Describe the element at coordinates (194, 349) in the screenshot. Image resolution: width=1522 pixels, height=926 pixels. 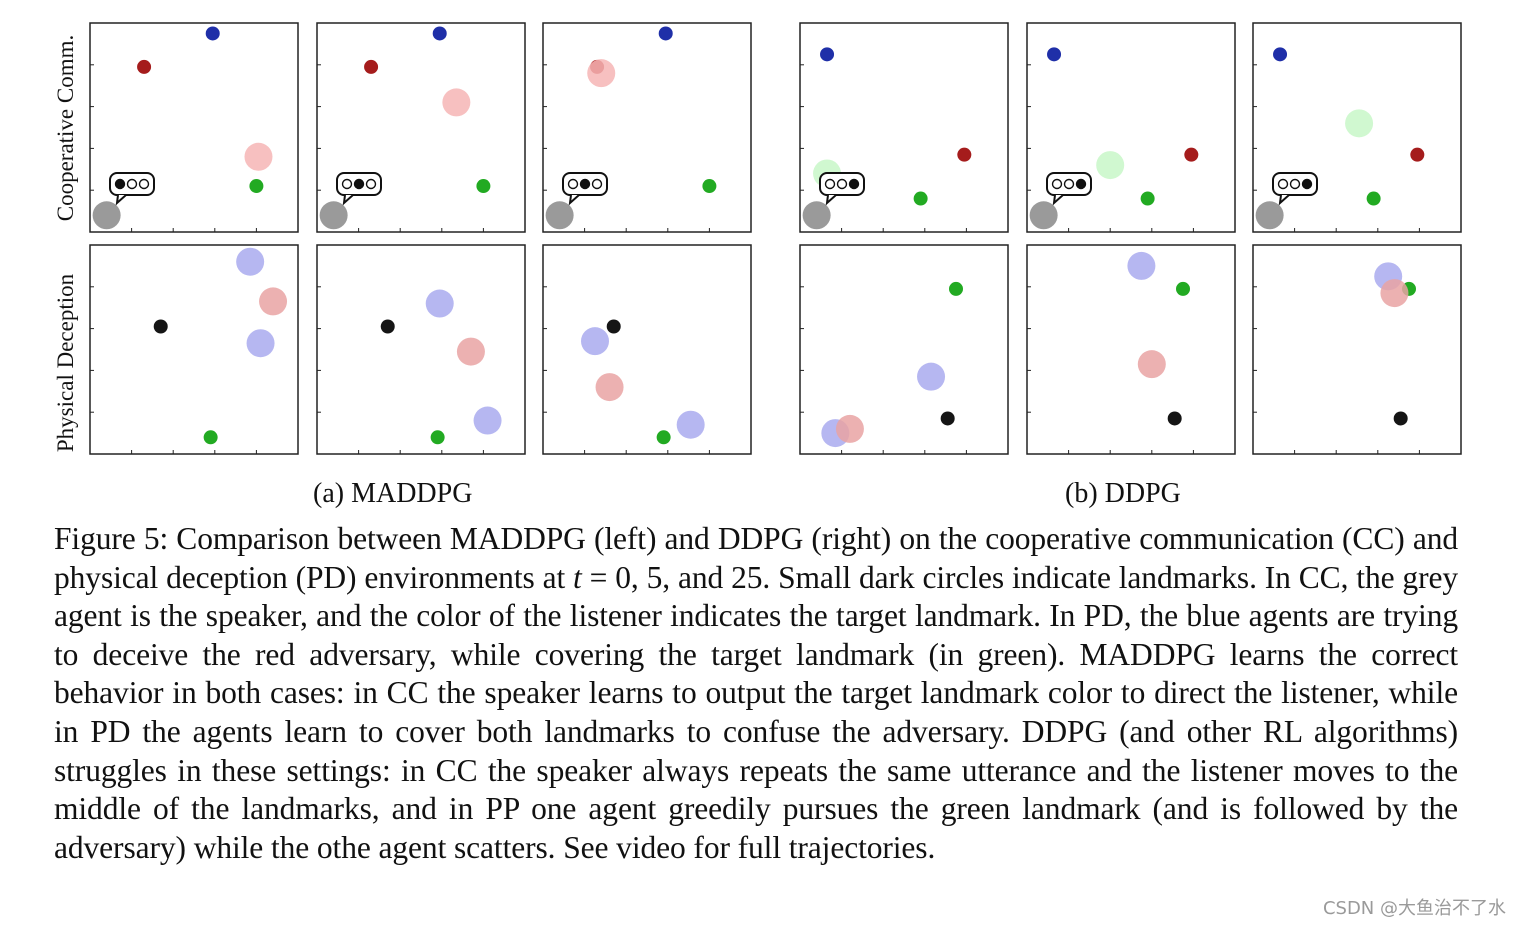
I see `panel-maddpg-pd-t0` at that location.